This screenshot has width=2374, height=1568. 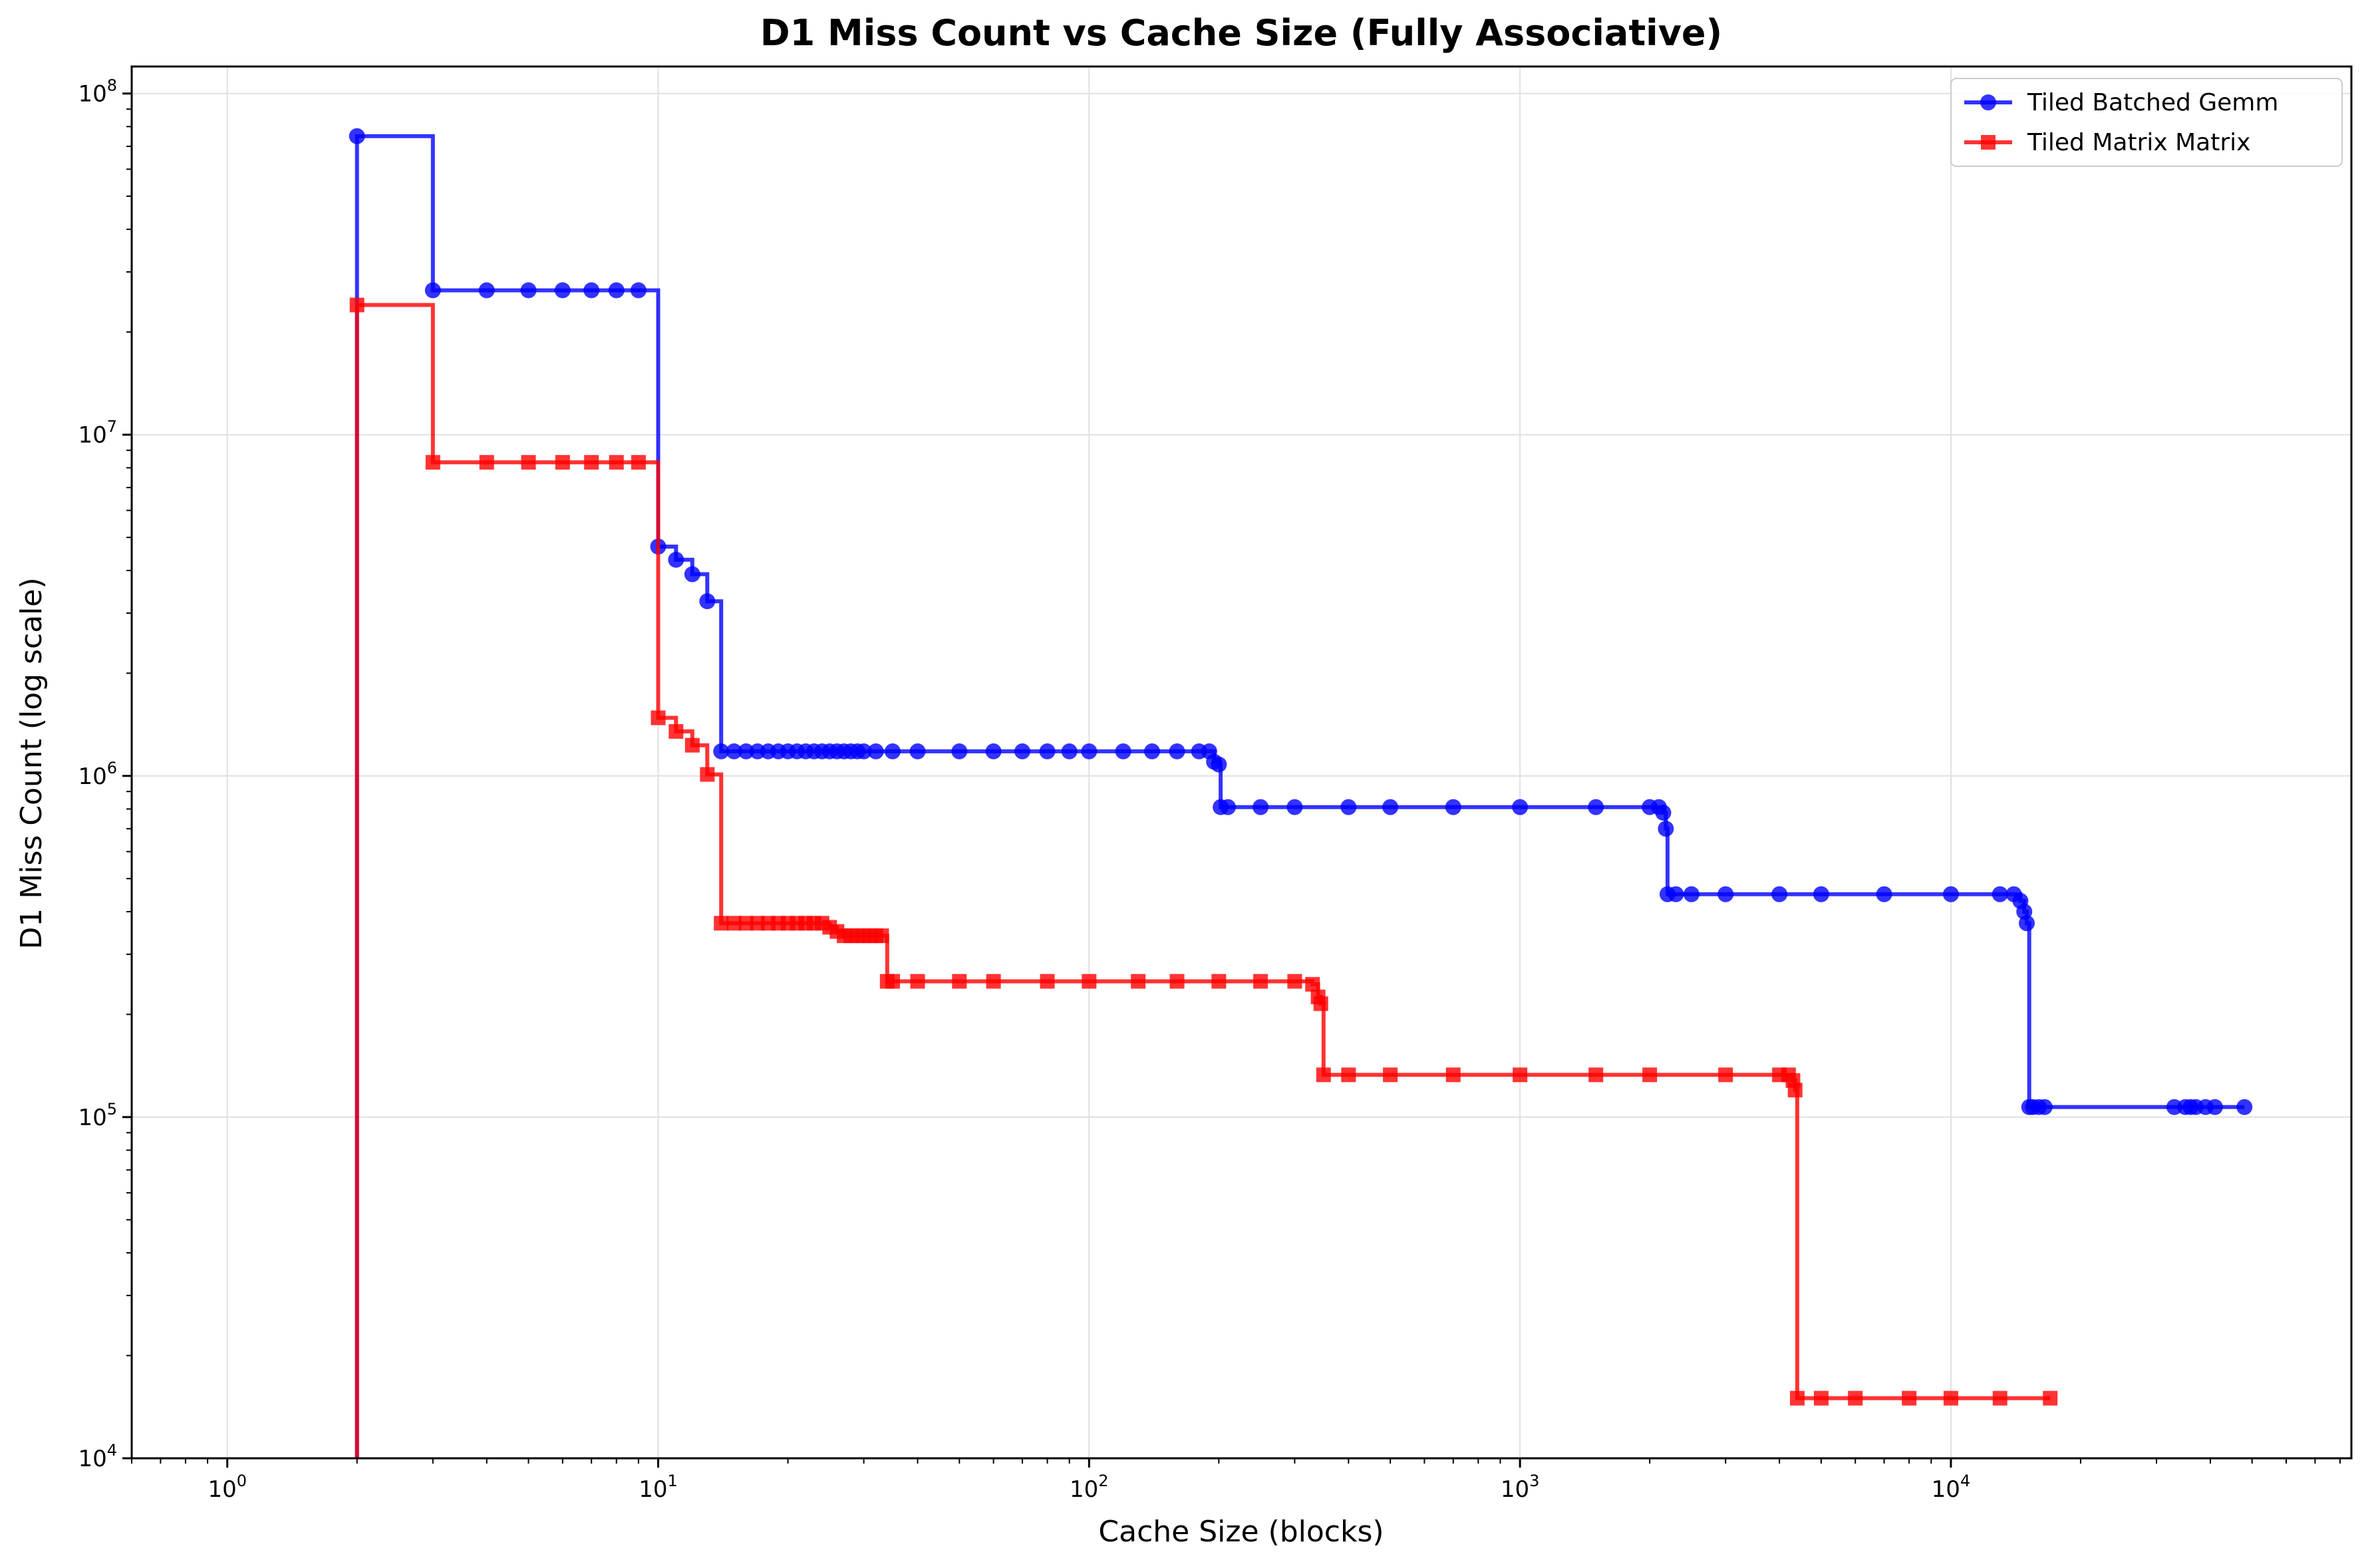 What do you see at coordinates (228, 1487) in the screenshot?
I see `x-tick-label: 10⁰` at bounding box center [228, 1487].